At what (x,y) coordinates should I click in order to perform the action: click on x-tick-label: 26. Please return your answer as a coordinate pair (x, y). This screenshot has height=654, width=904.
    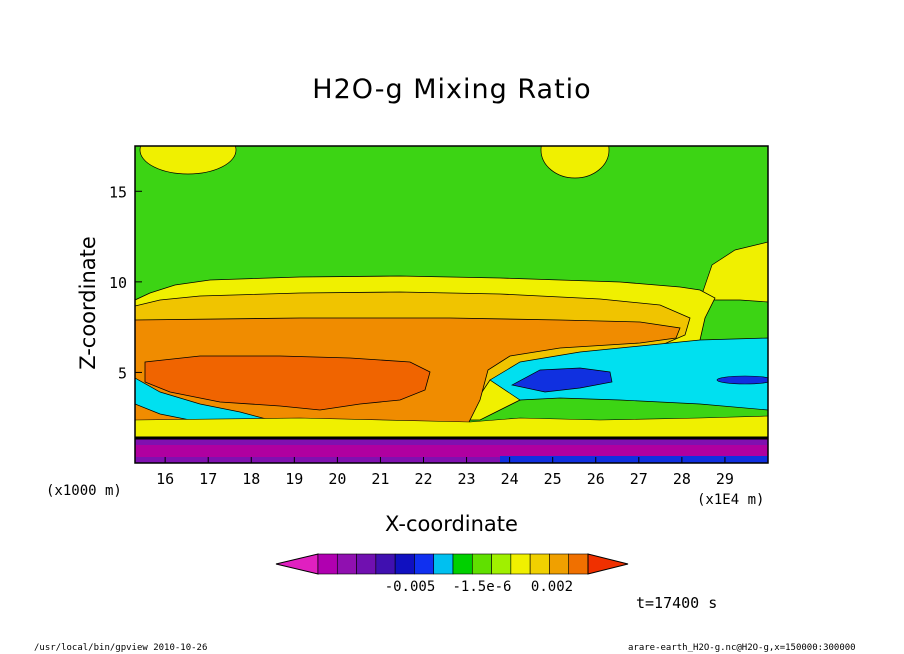
    Looking at the image, I should click on (596, 479).